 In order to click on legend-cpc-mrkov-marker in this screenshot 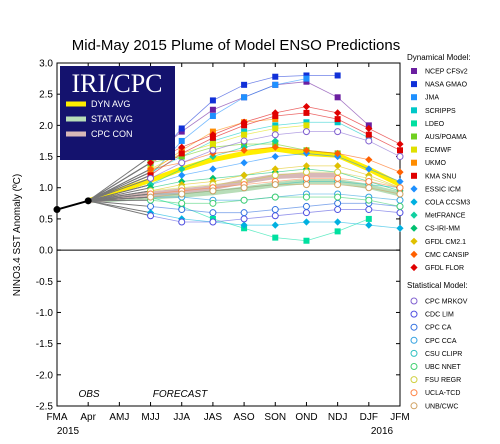, I will do `click(414, 301)`.